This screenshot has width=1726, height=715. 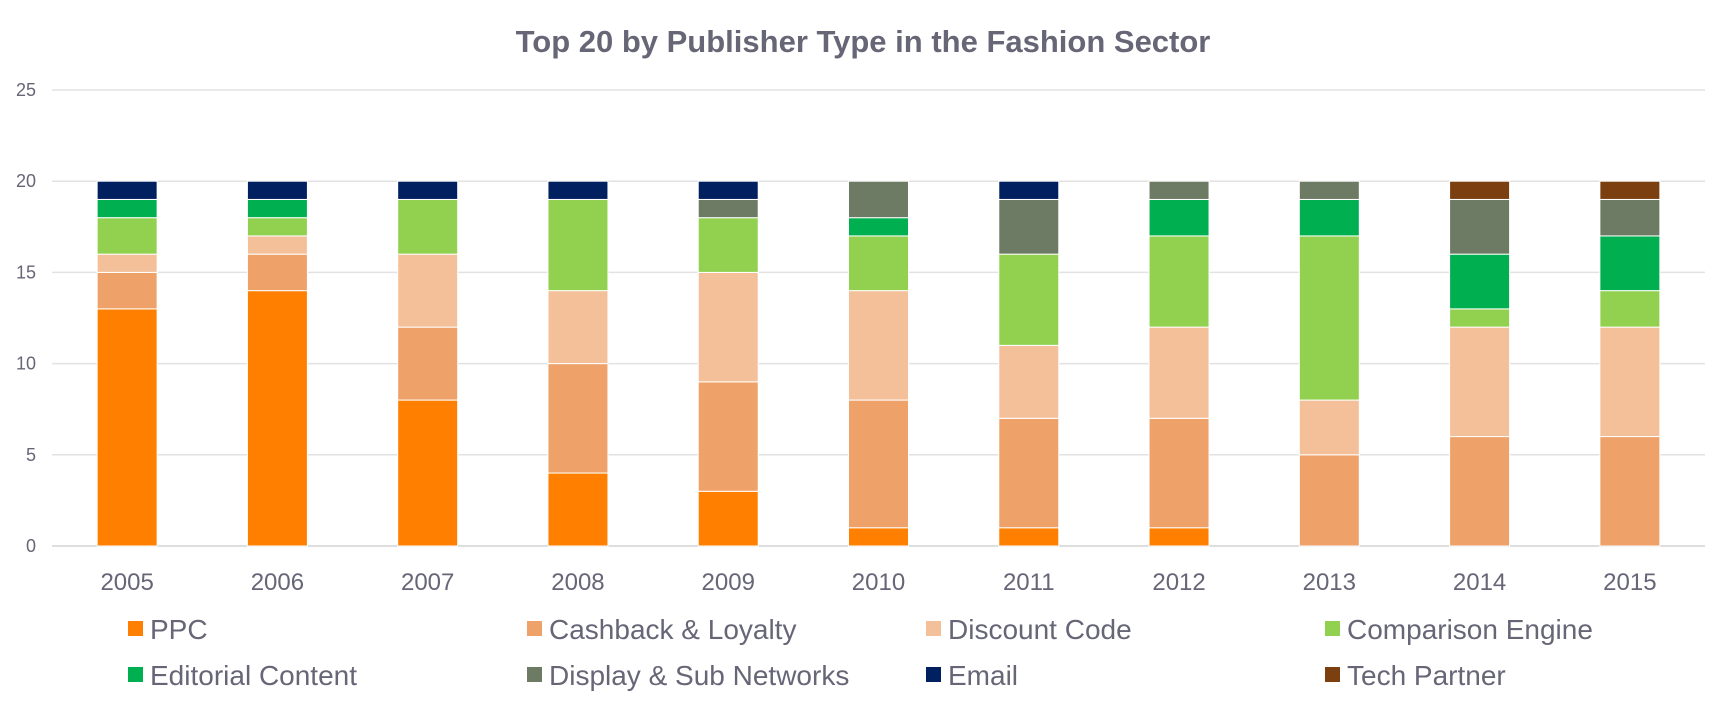 What do you see at coordinates (699, 675) in the screenshot?
I see `legend-label: Display & Sub Networks` at bounding box center [699, 675].